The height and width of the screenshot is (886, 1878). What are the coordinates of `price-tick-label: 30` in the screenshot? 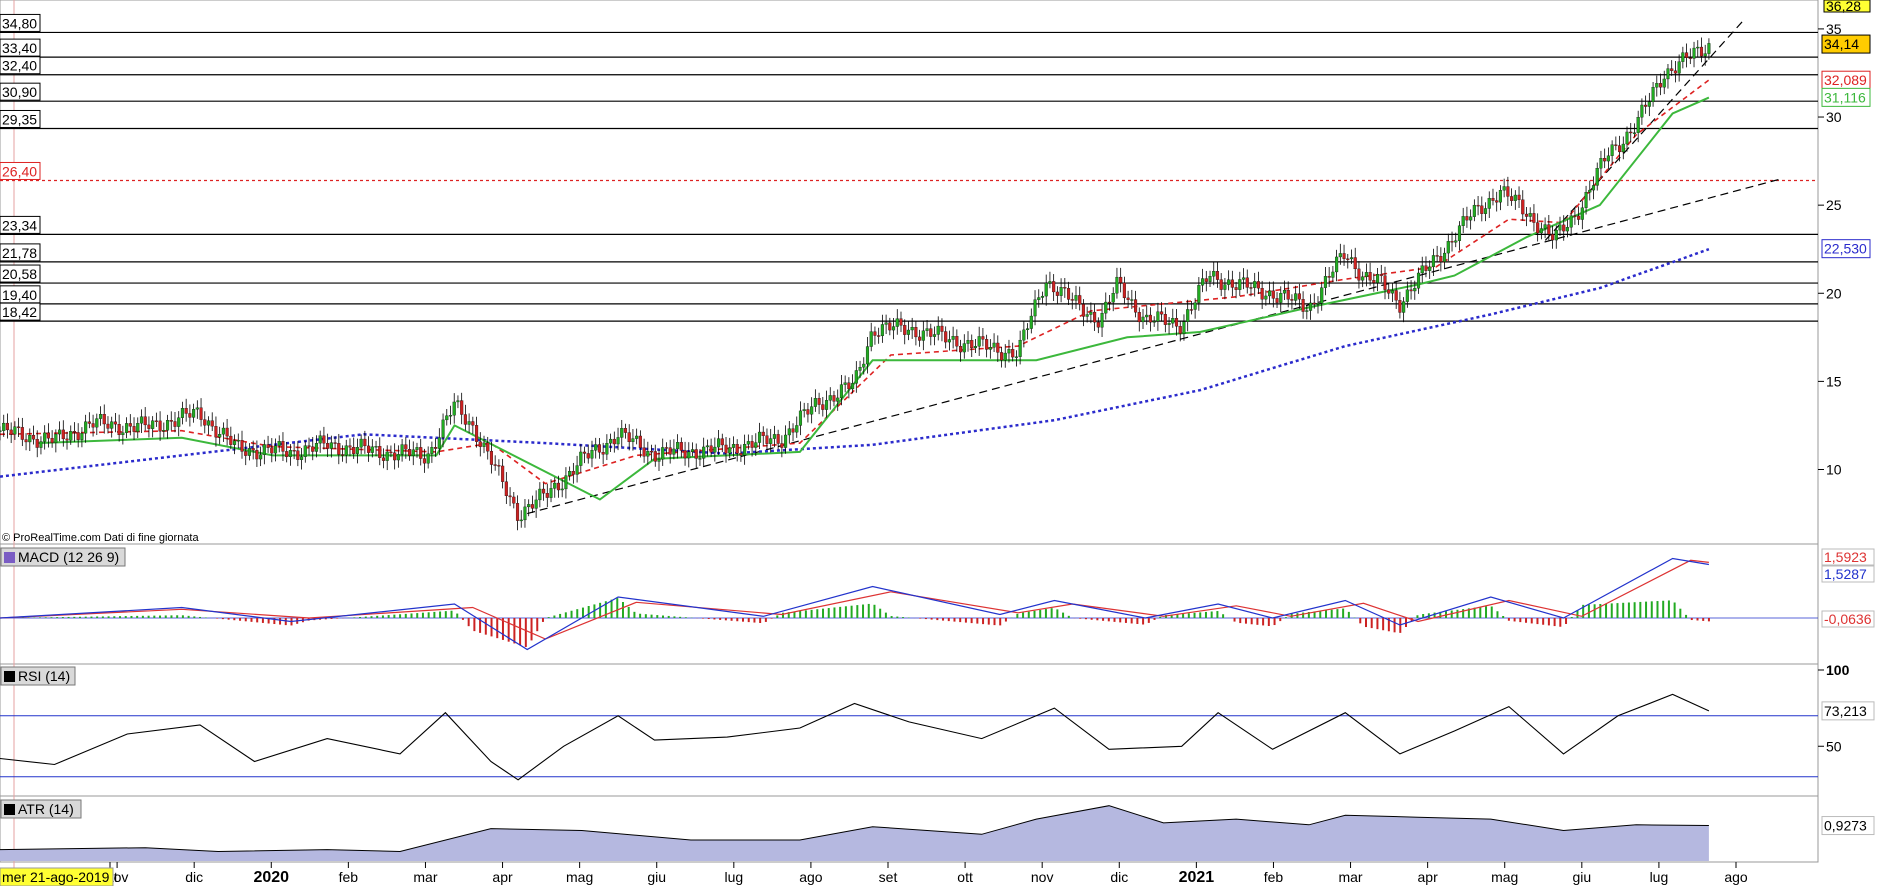 It's located at (1834, 117).